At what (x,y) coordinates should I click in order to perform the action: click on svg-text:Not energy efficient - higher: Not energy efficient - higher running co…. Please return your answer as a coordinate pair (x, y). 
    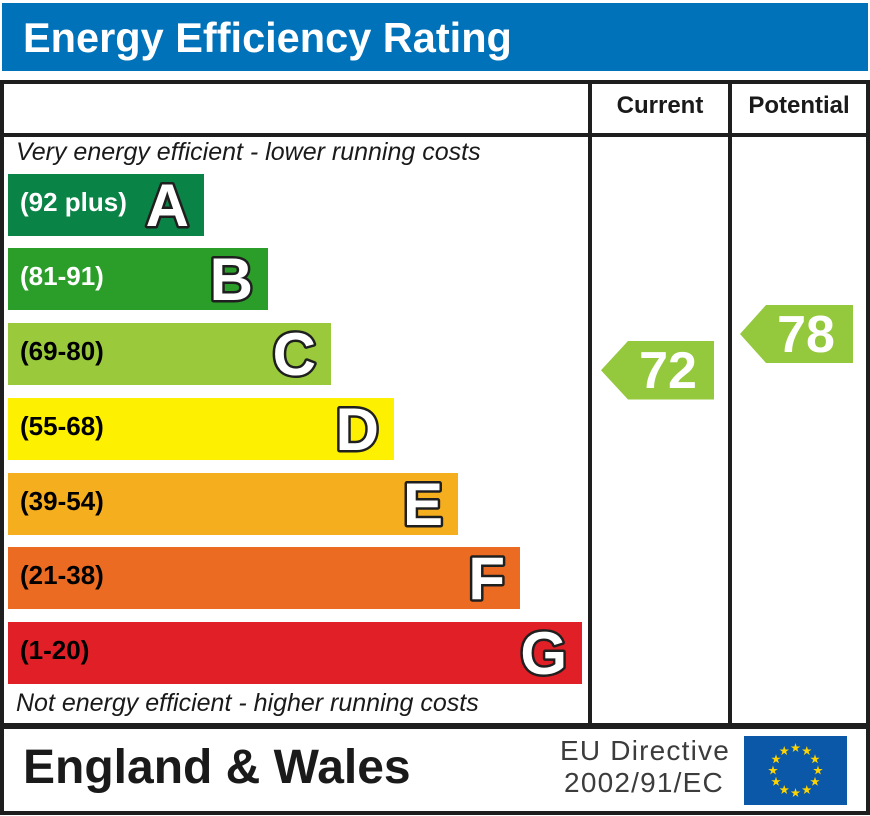
    Looking at the image, I should click on (247, 703).